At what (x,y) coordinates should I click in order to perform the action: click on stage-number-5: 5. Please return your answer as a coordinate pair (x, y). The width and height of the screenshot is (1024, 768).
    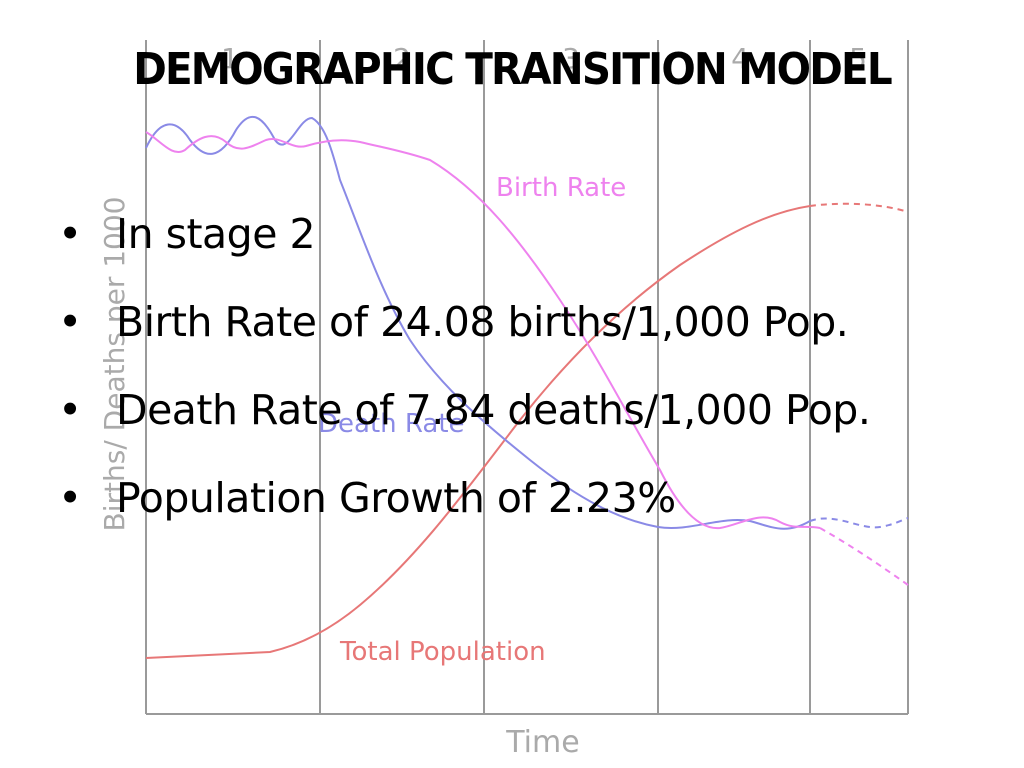
    Looking at the image, I should click on (858, 58).